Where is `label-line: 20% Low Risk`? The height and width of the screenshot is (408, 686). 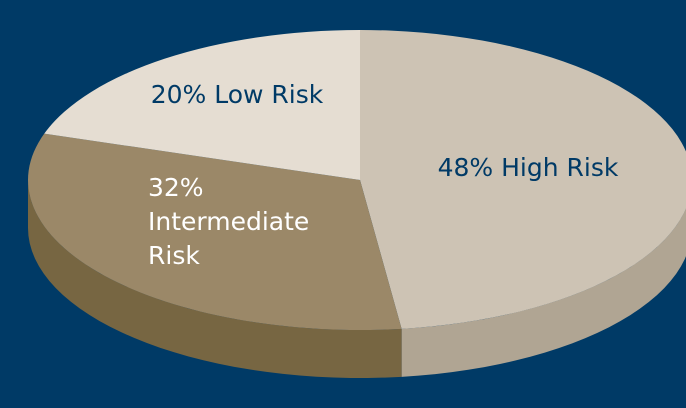
label-line: 20% Low Risk is located at coordinates (237, 94).